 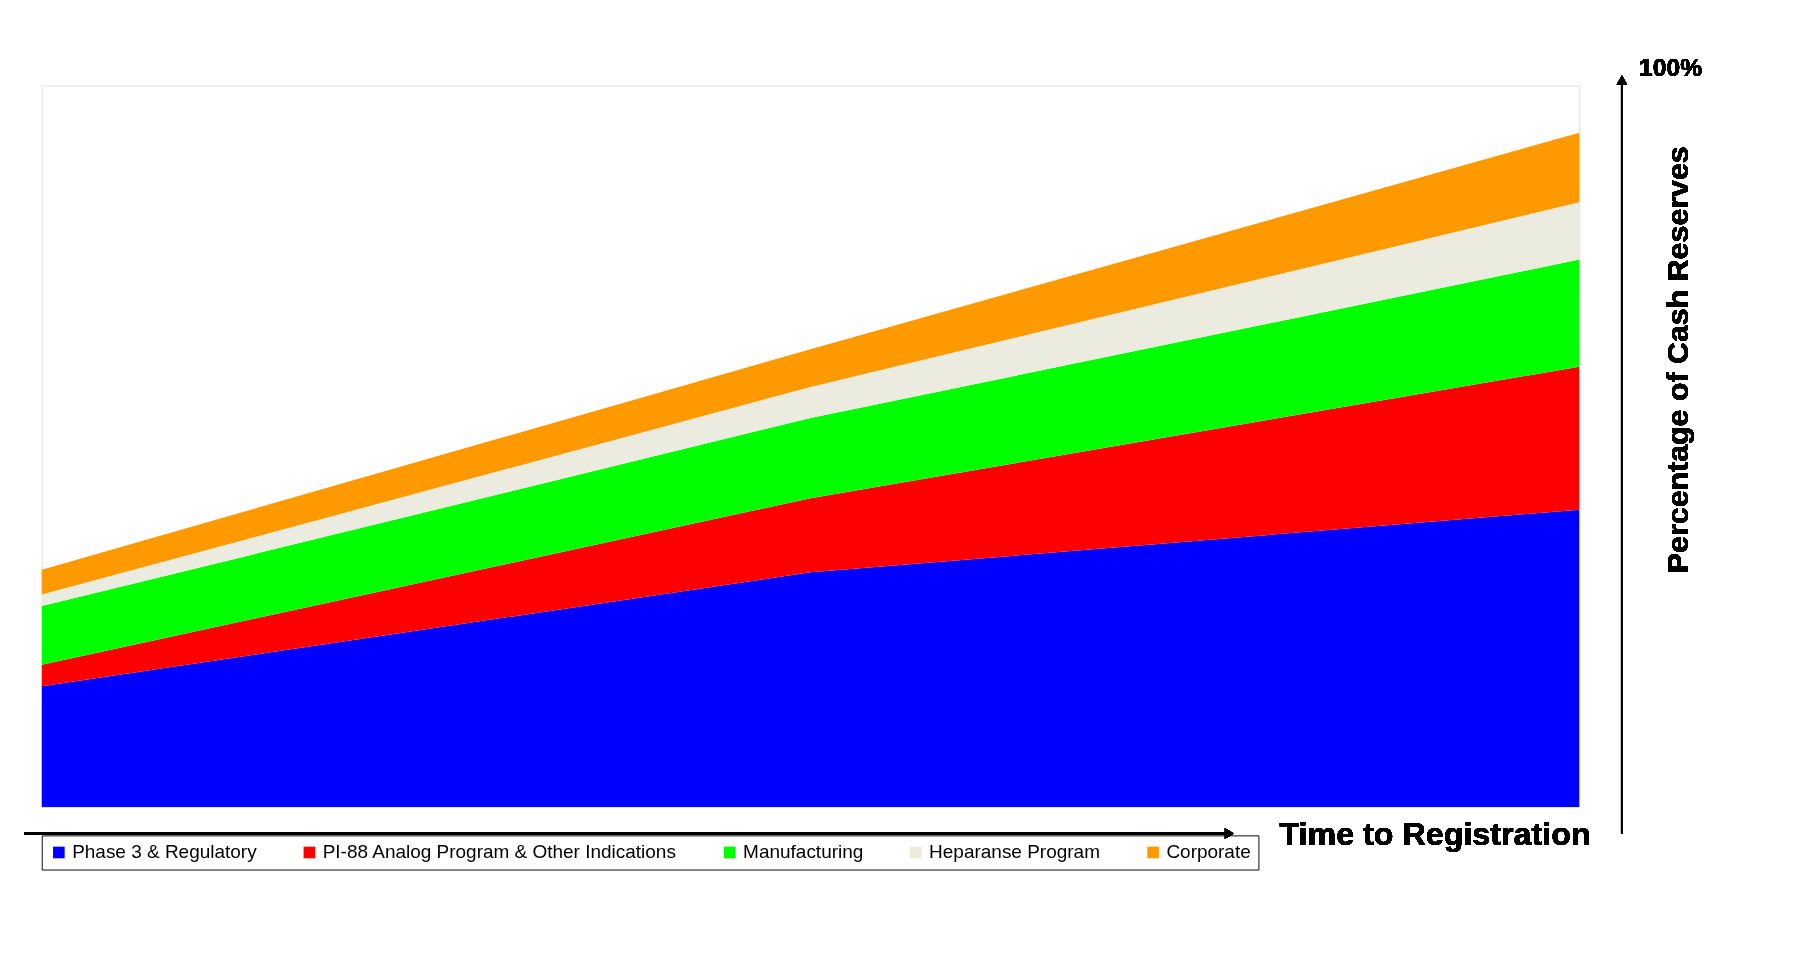 What do you see at coordinates (1435, 833) in the screenshot?
I see `x-axis-title: Time to Registration` at bounding box center [1435, 833].